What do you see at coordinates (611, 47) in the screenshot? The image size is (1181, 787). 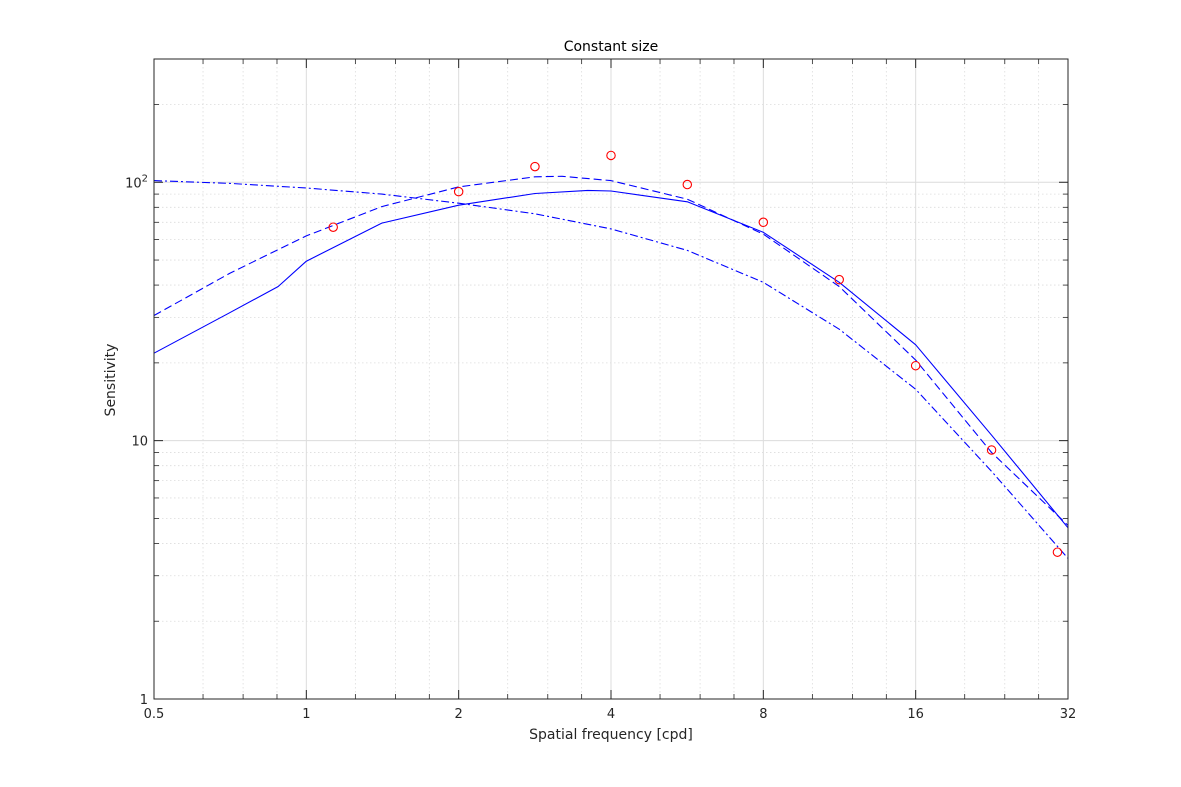 I see `chart-title: Constant size` at bounding box center [611, 47].